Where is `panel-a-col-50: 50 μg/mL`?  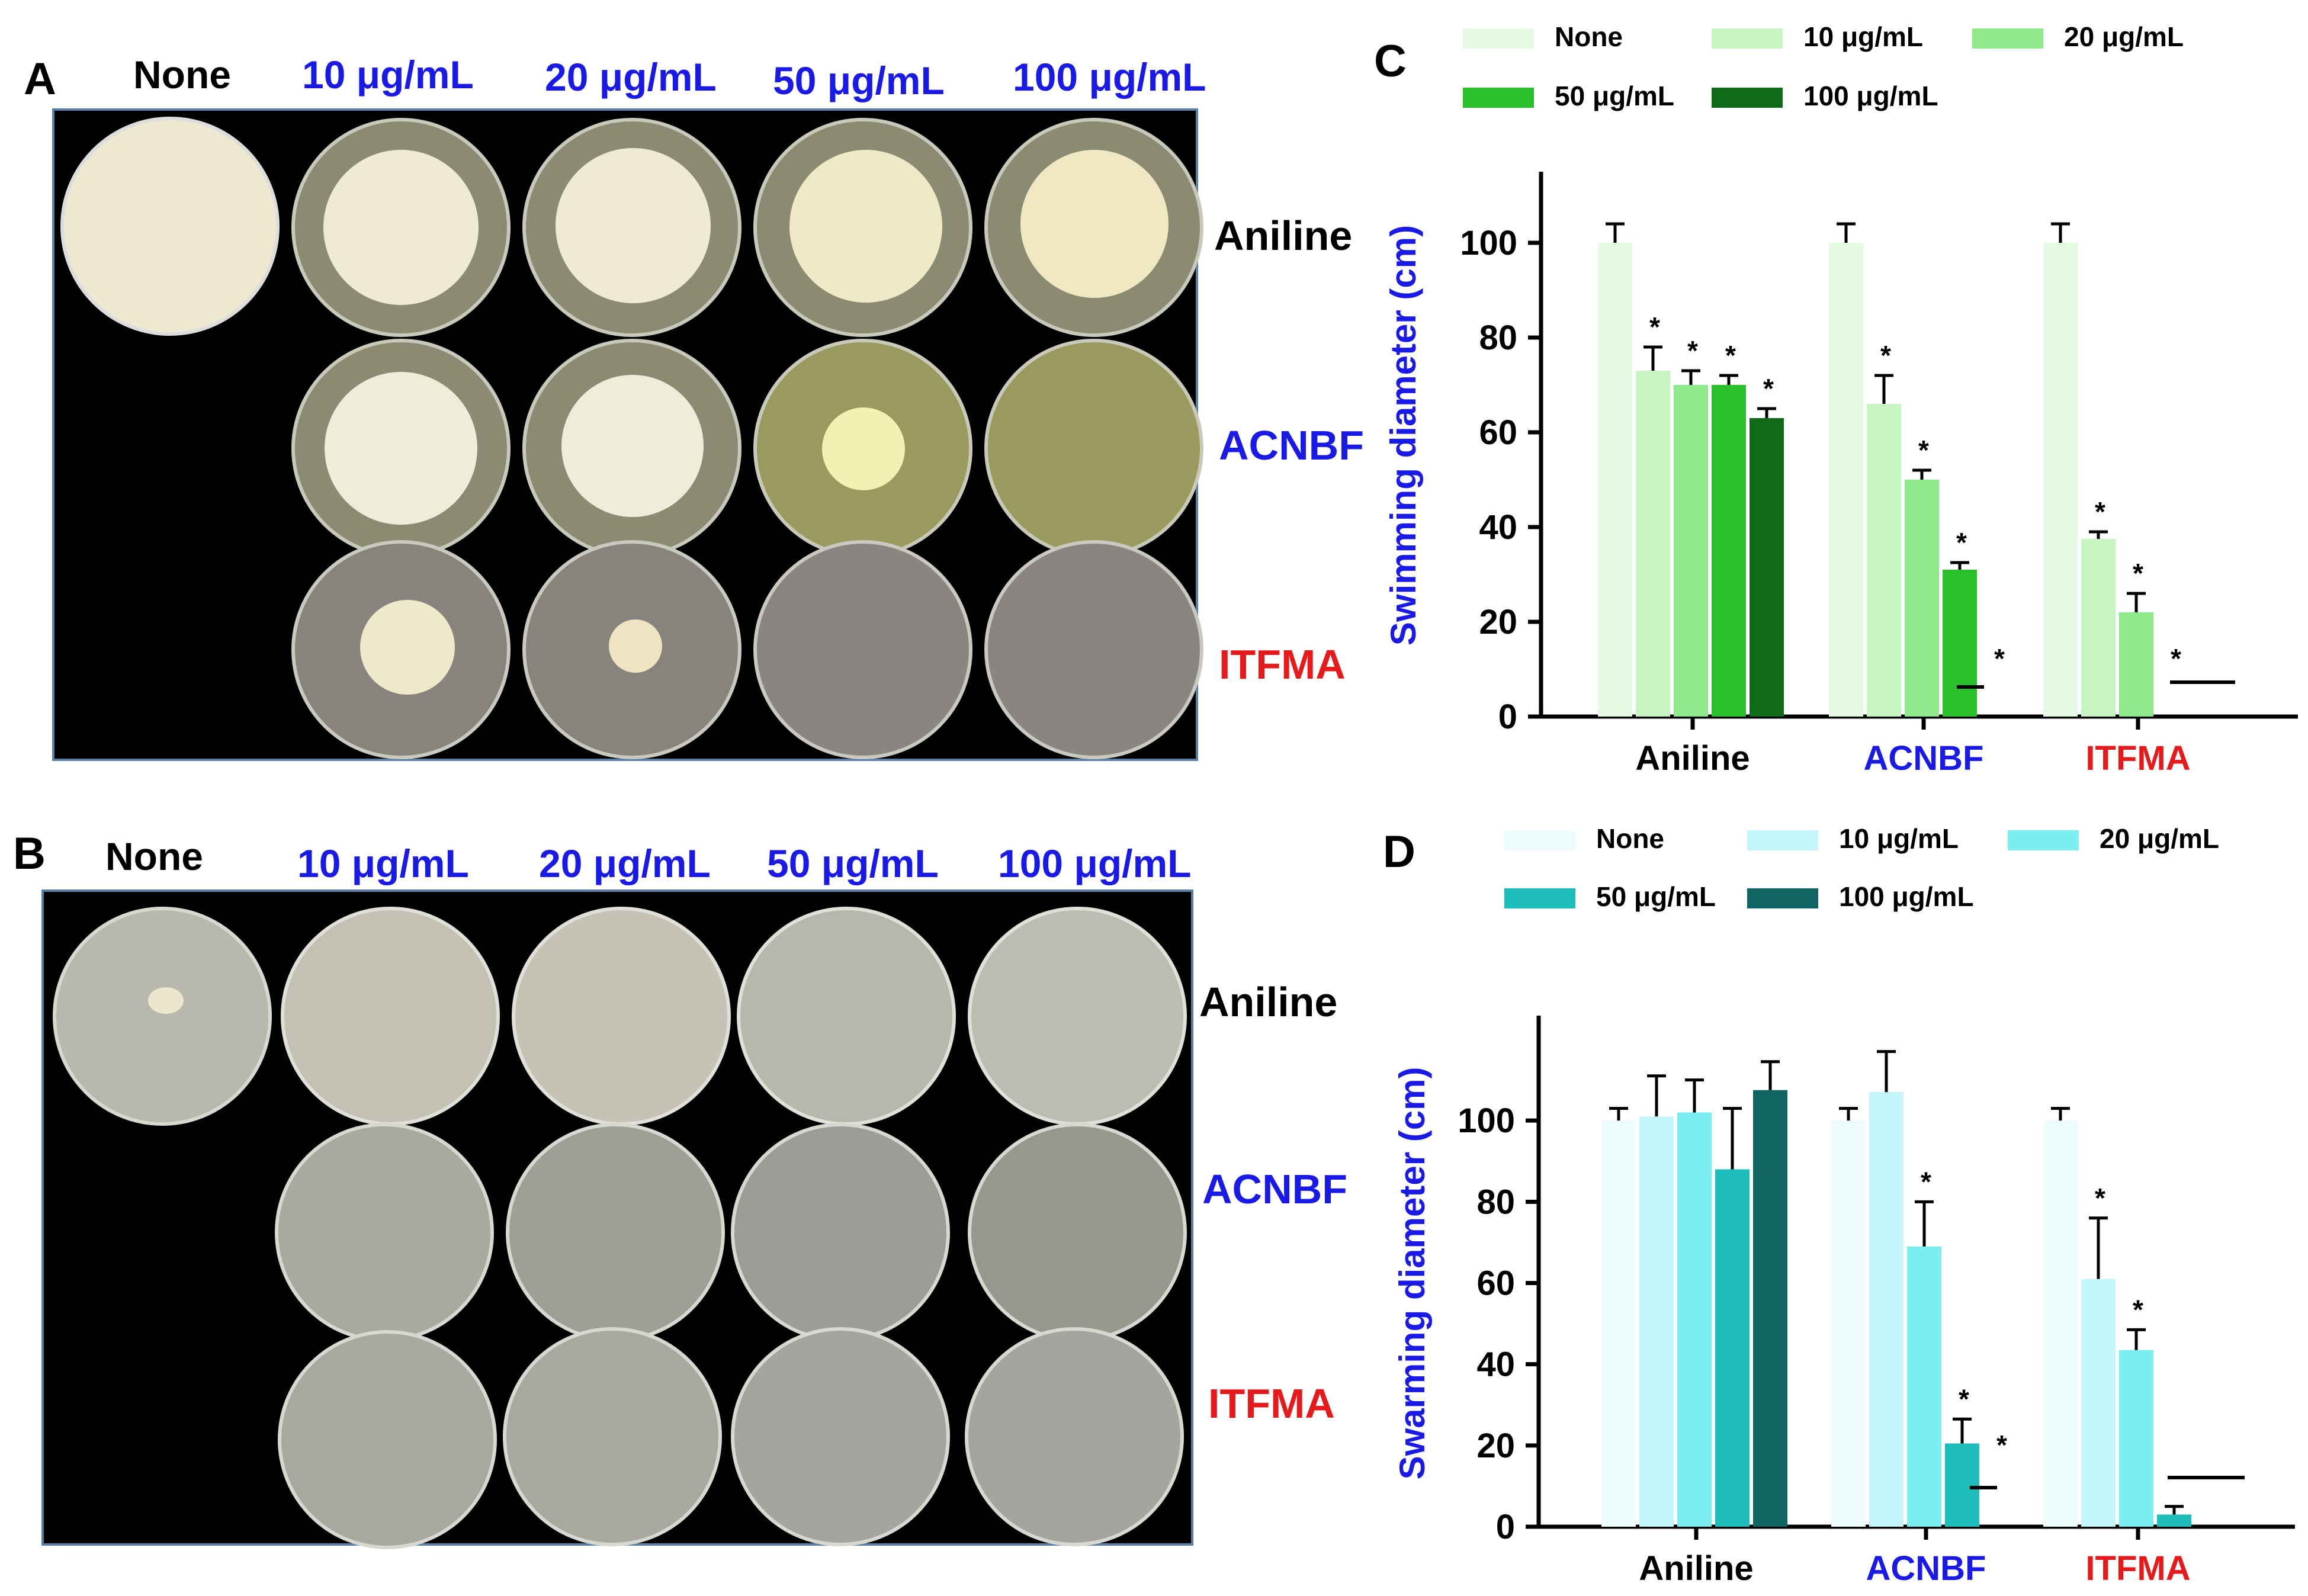 panel-a-col-50: 50 μg/mL is located at coordinates (859, 80).